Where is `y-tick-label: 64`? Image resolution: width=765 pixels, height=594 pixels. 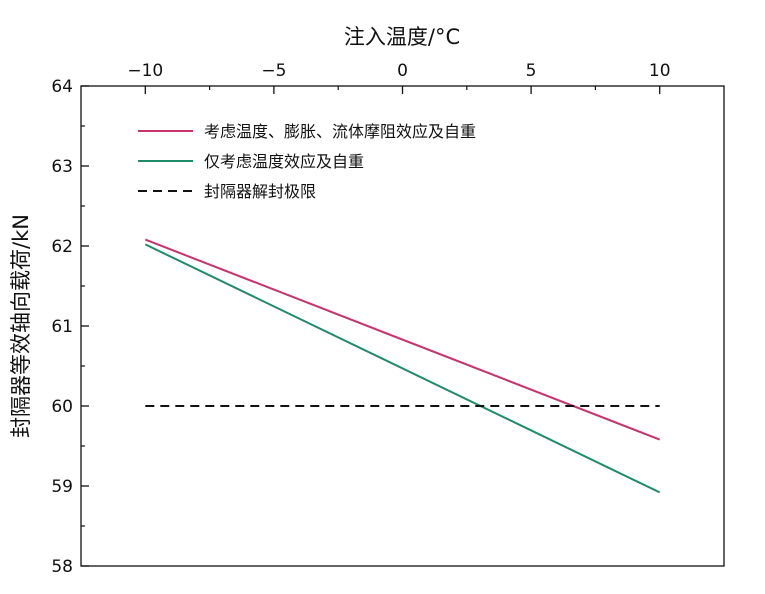 y-tick-label: 64 is located at coordinates (62, 87).